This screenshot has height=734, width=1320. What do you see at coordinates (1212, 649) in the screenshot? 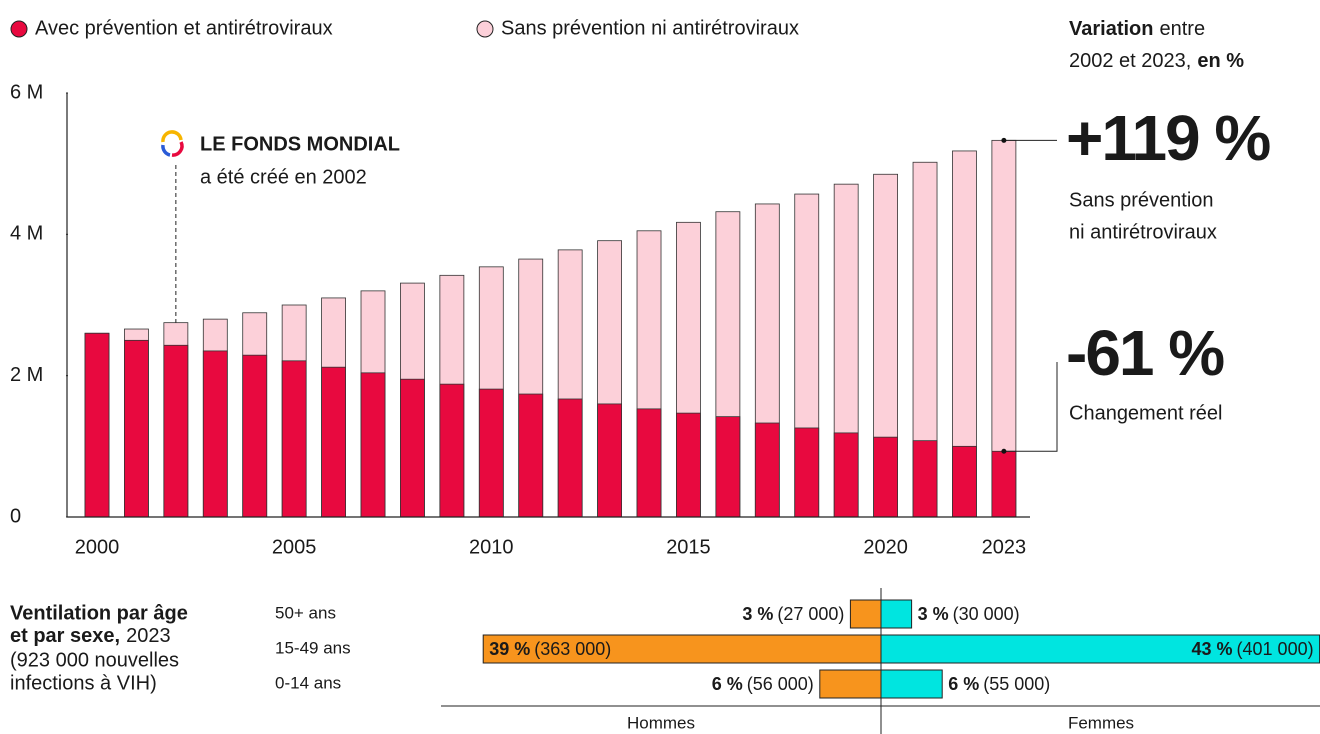
I see `bar-label-percent: 43 %` at bounding box center [1212, 649].